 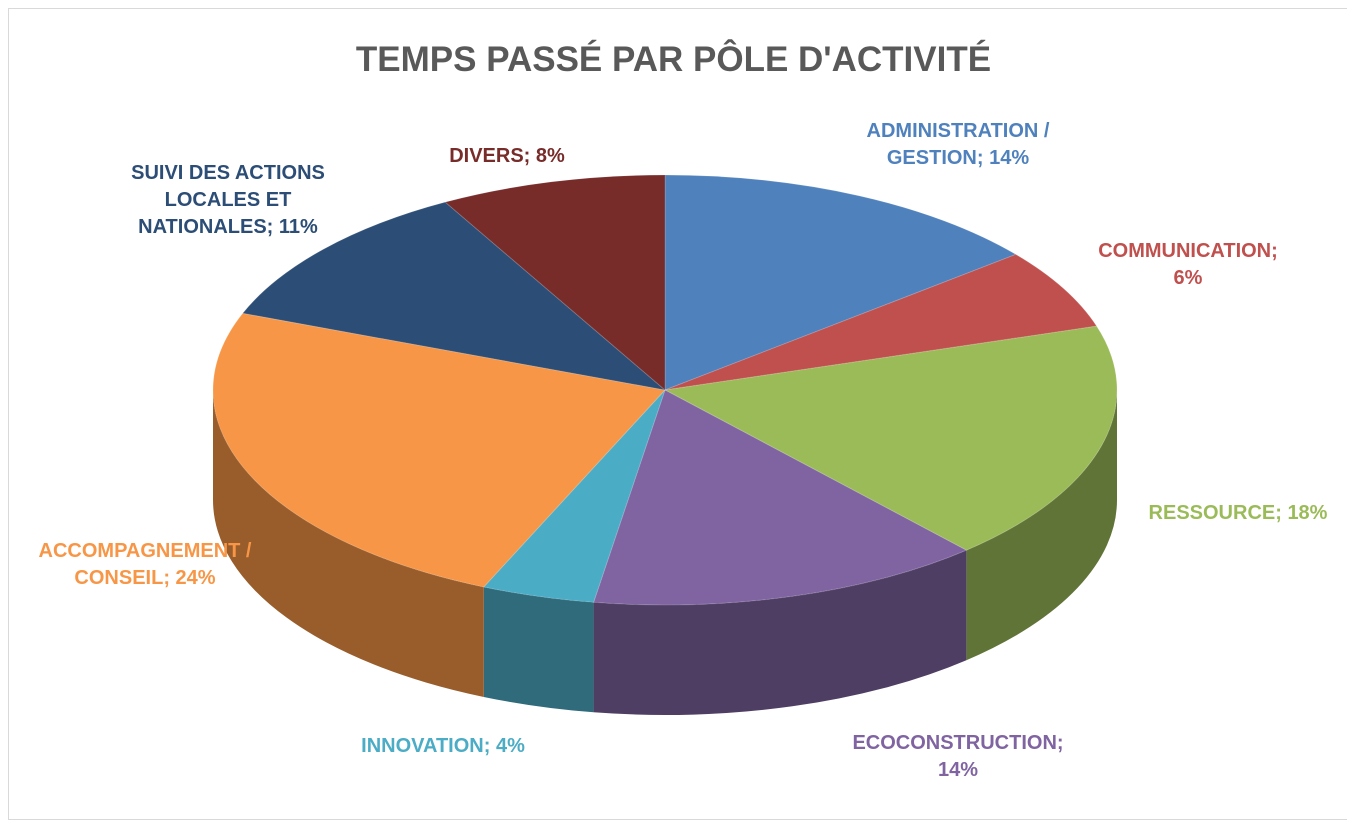 I want to click on data-label: ADMINISTRATION / GESTION; 14%, so click(x=958, y=144).